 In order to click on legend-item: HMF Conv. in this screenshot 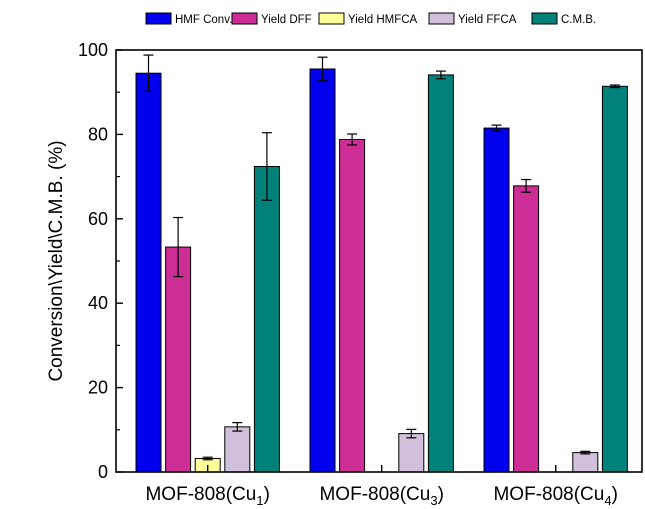, I will do `click(188, 19)`.